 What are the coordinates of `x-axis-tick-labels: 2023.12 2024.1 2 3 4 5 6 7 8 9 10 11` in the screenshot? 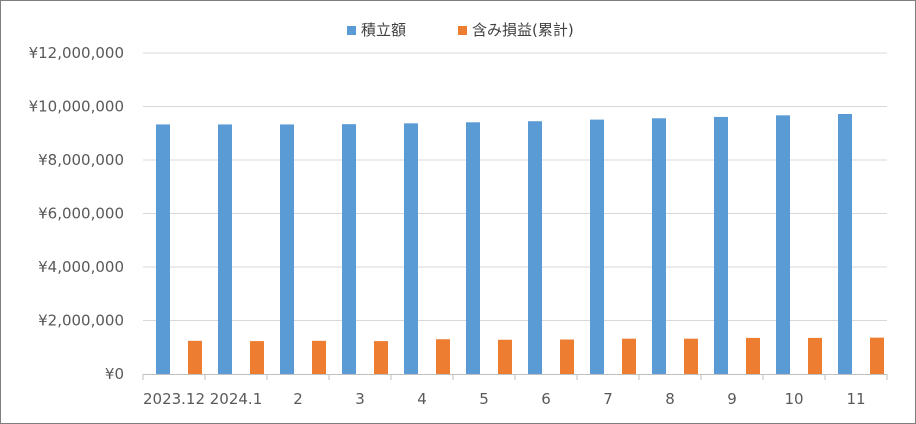 It's located at (504, 399).